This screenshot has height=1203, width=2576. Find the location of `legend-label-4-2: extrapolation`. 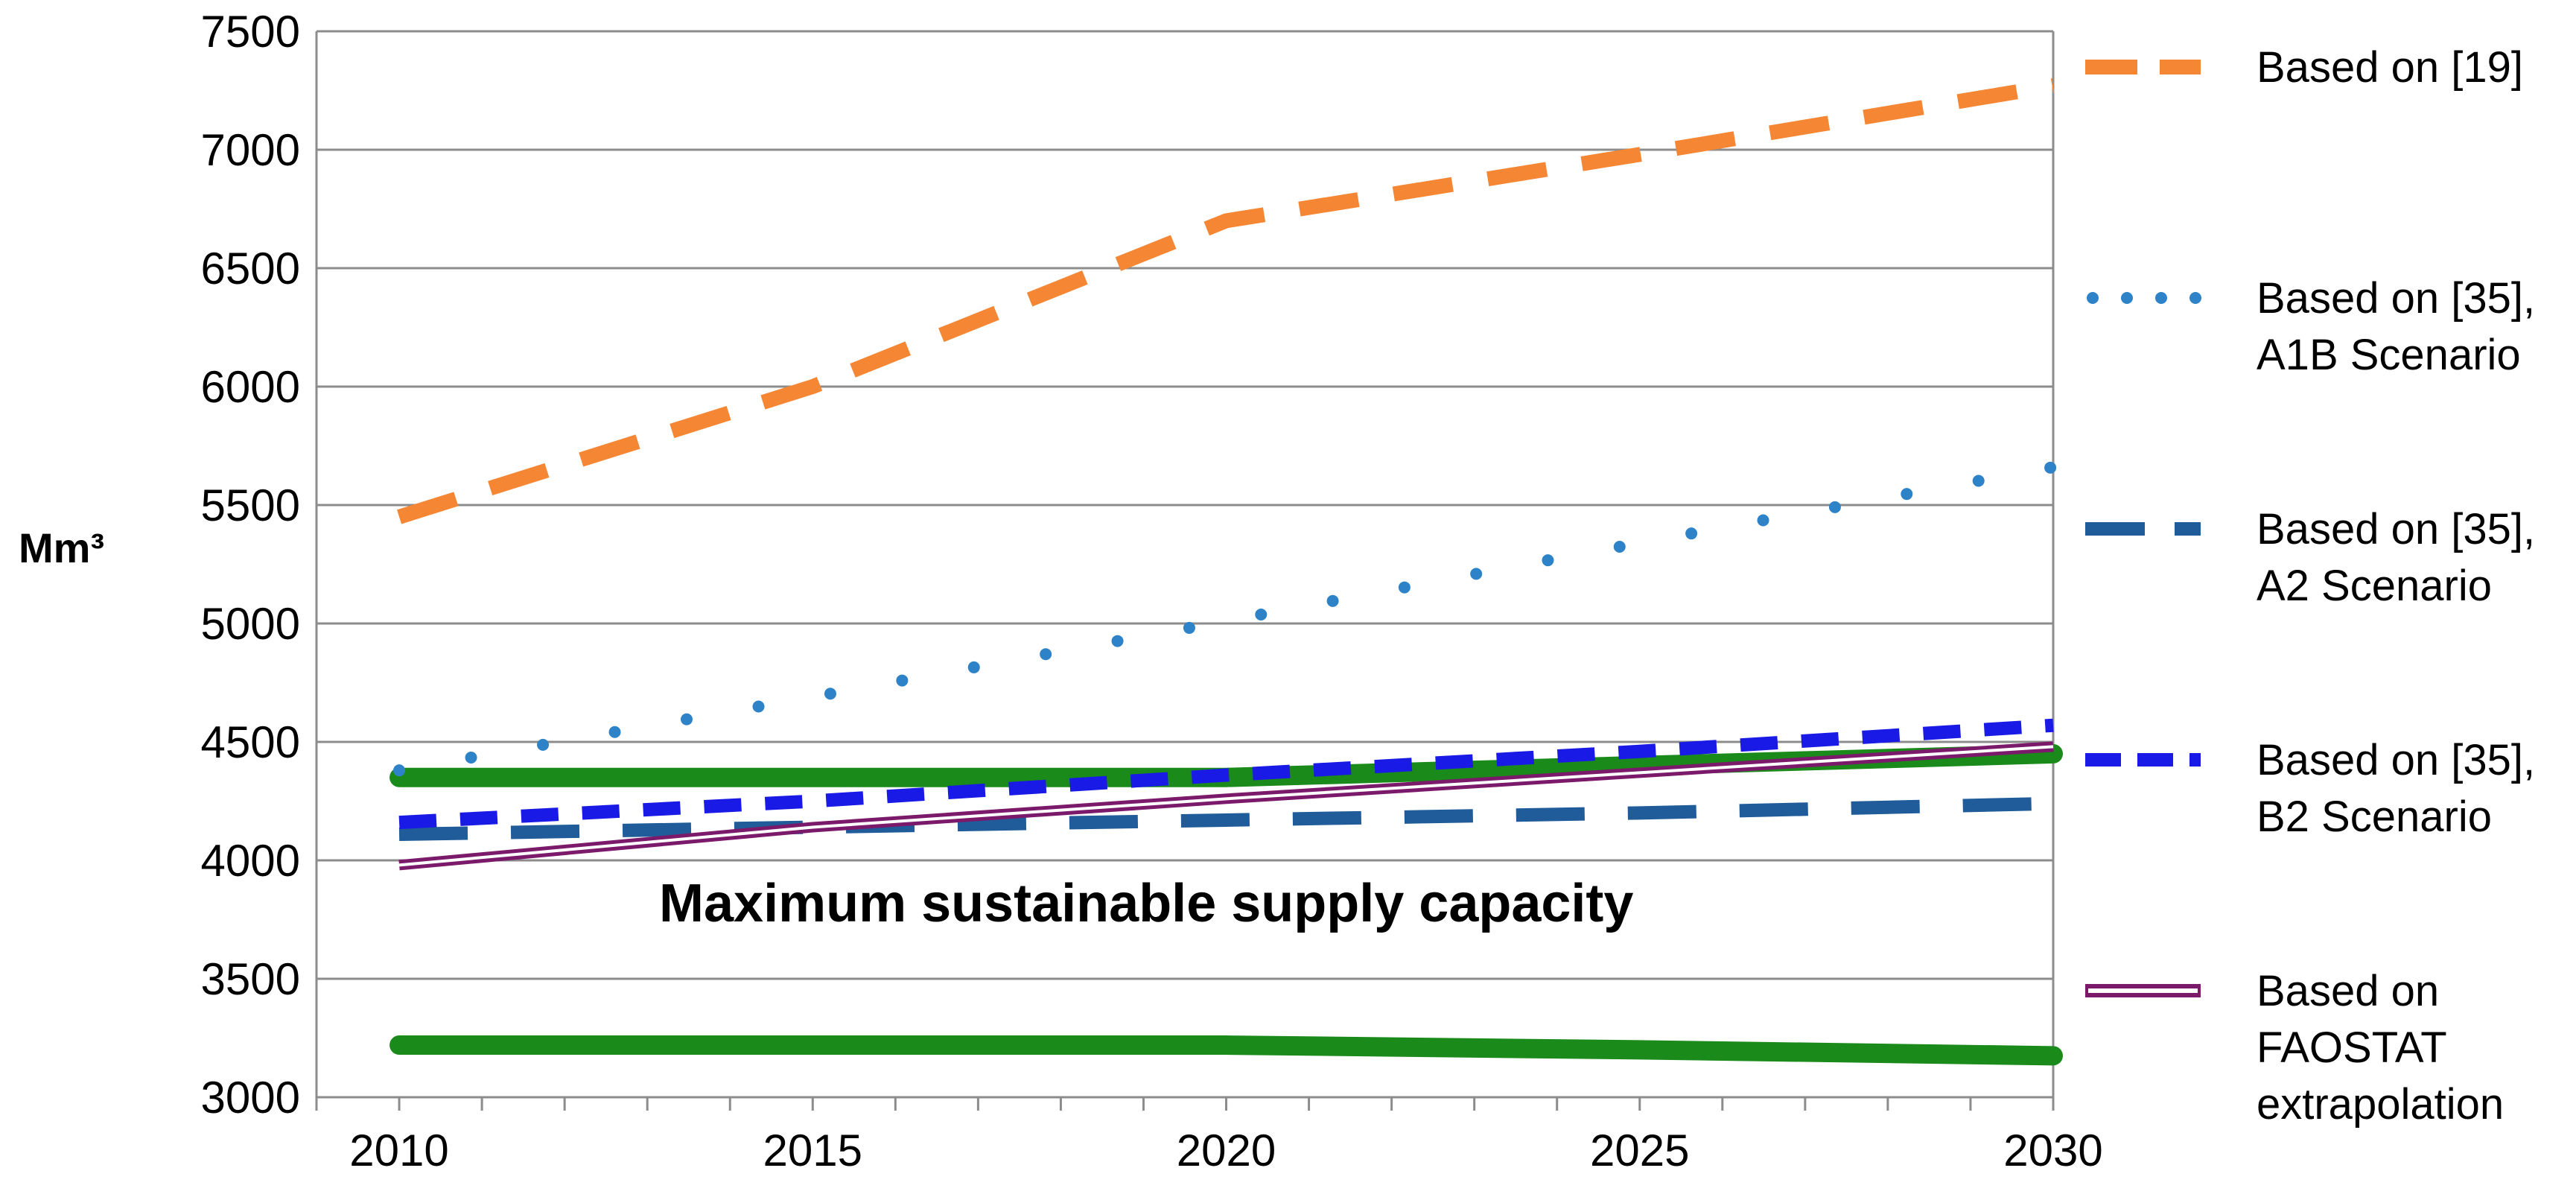

legend-label-4-2: extrapolation is located at coordinates (2380, 1104).